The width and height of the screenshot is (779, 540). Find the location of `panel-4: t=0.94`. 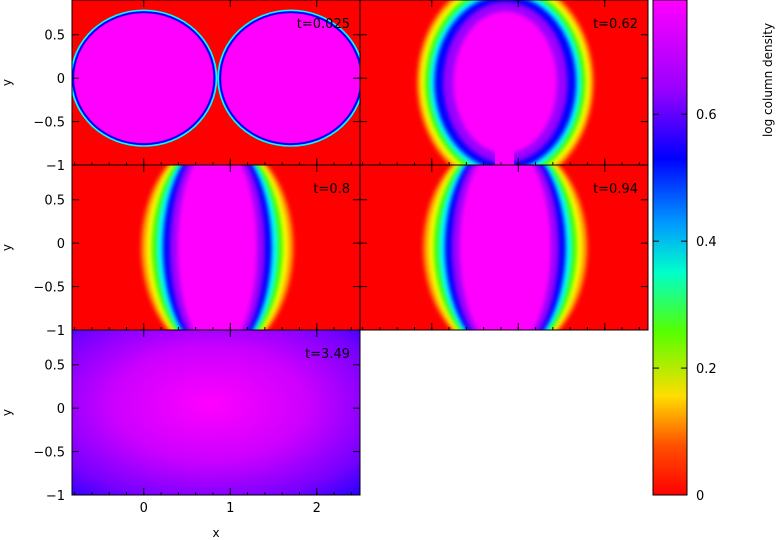

panel-4: t=0.94 is located at coordinates (504, 247).